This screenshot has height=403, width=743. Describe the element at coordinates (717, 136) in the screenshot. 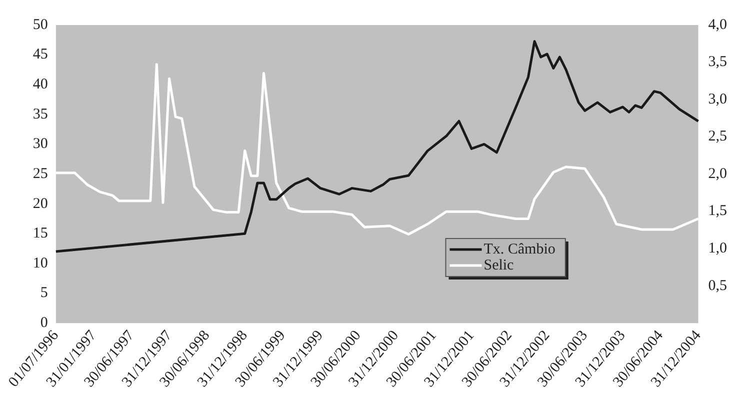

I see `y2-tick-label: 2,5` at that location.